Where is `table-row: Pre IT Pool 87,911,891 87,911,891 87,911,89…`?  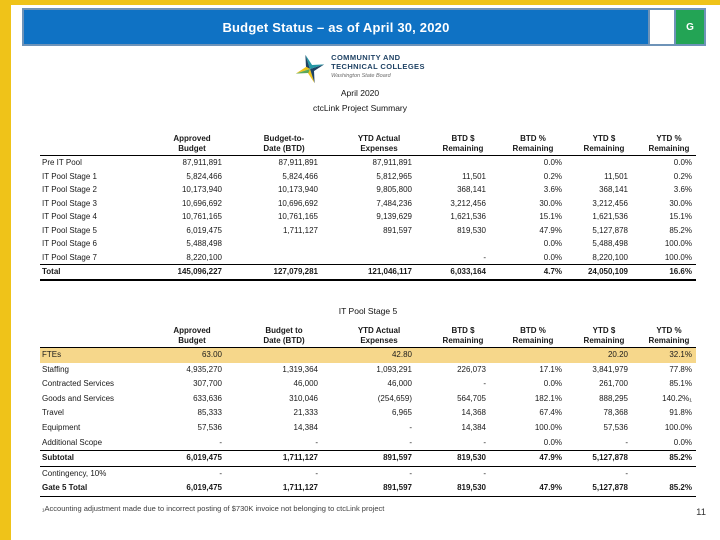 table-row: Pre IT Pool 87,911,891 87,911,891 87,911,89… is located at coordinates (368, 163).